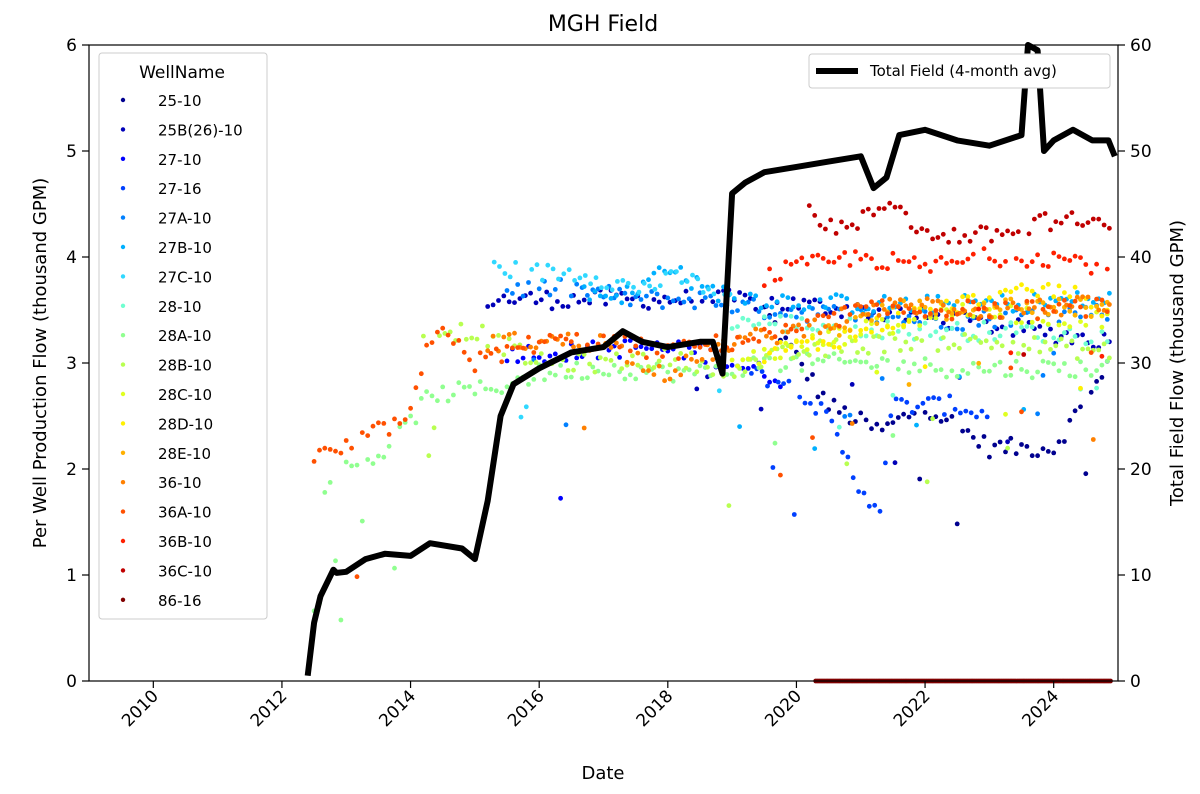  What do you see at coordinates (185, 336) in the screenshot?
I see `legend-label: 28A-10` at bounding box center [185, 336].